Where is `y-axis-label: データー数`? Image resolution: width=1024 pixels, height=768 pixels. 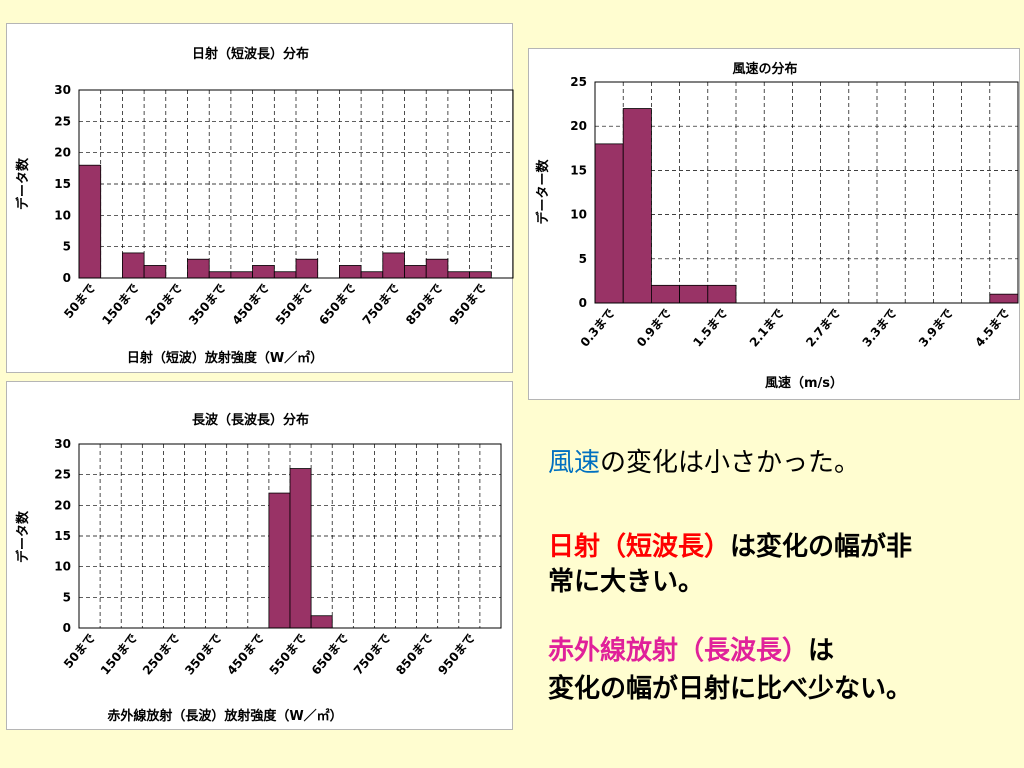 y-axis-label: データー数 is located at coordinates (543, 192).